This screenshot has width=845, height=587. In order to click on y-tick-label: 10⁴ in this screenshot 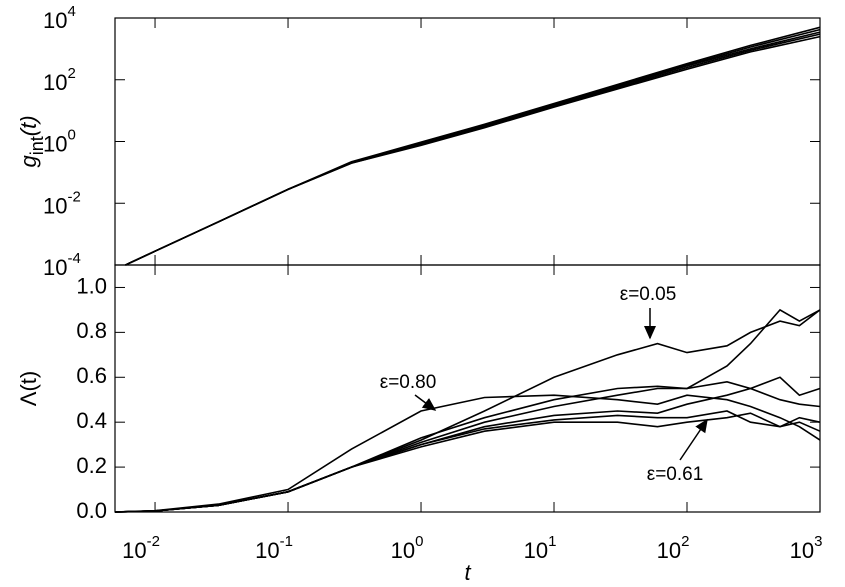, I will do `click(59, 18)`.